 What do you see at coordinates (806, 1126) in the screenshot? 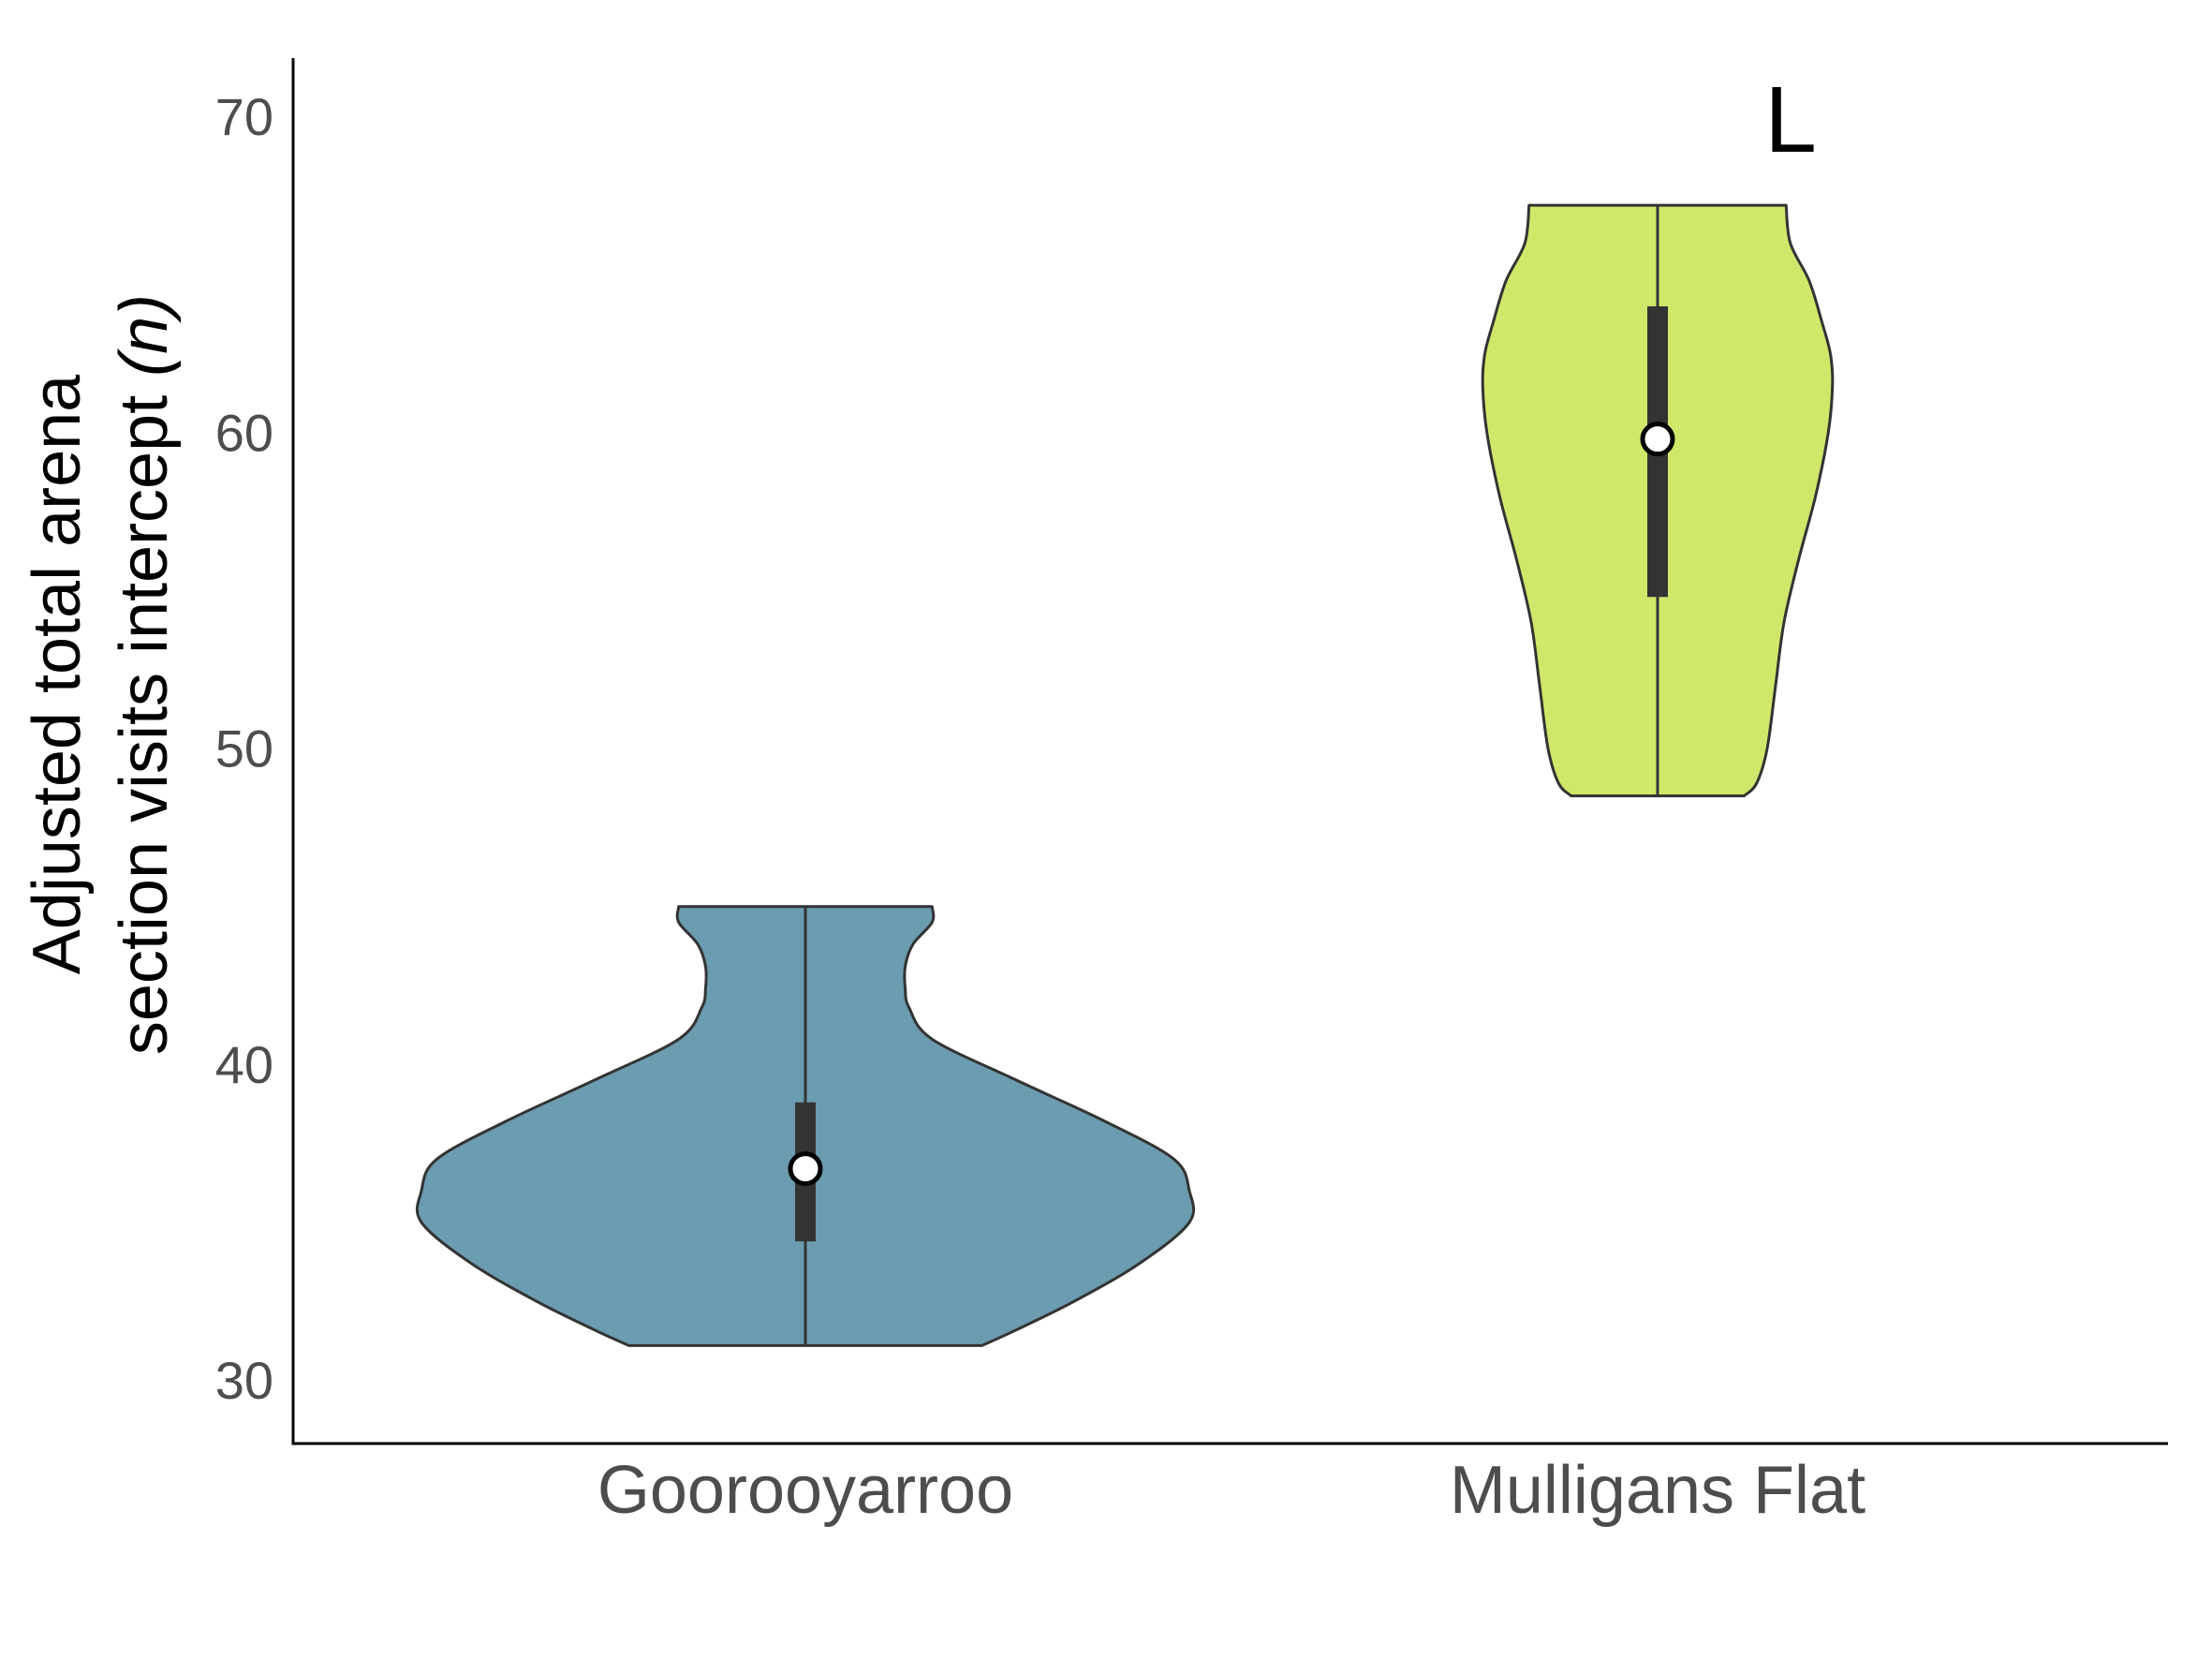
I see `violin-goorooyarroo` at bounding box center [806, 1126].